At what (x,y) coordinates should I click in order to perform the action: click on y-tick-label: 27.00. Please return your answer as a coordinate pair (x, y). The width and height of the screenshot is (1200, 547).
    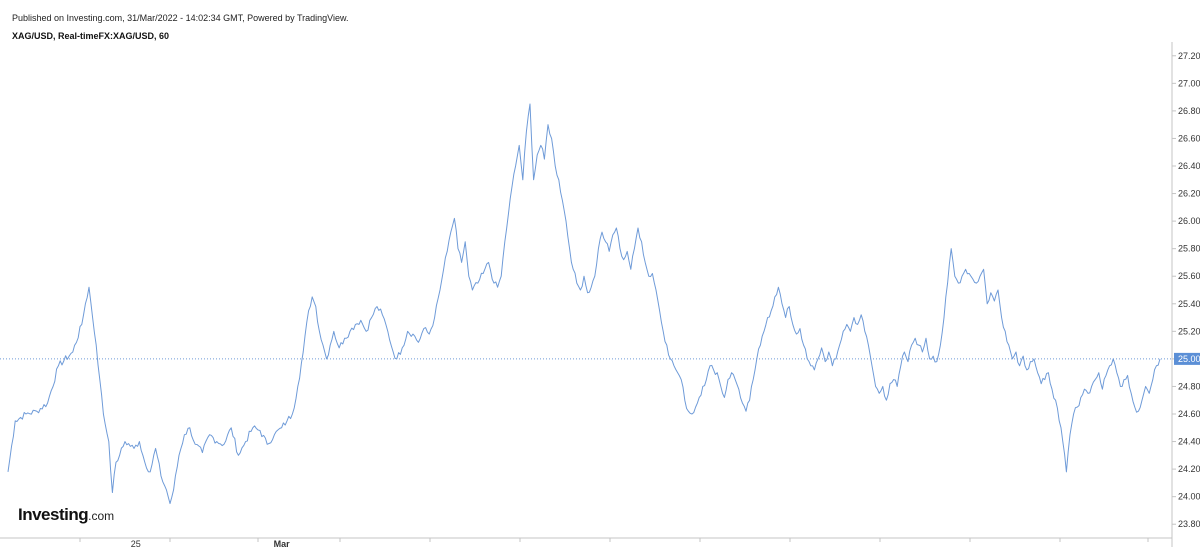
    Looking at the image, I should click on (1189, 83).